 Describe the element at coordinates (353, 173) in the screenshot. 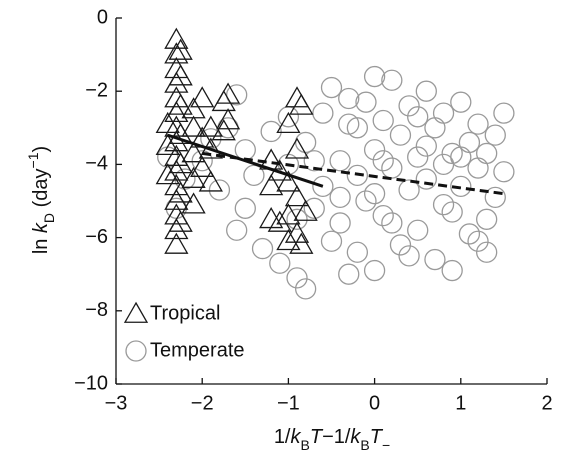

I see `trend-line` at that location.